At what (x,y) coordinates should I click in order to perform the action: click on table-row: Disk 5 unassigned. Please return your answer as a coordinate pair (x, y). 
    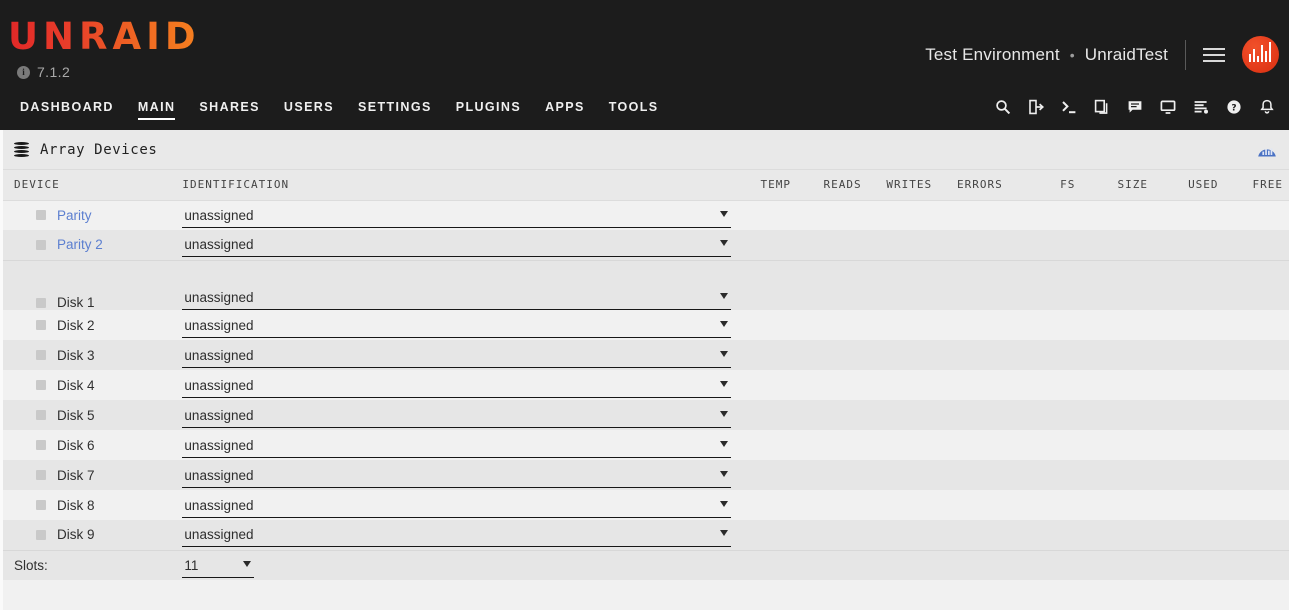
    Looking at the image, I should click on (644, 415).